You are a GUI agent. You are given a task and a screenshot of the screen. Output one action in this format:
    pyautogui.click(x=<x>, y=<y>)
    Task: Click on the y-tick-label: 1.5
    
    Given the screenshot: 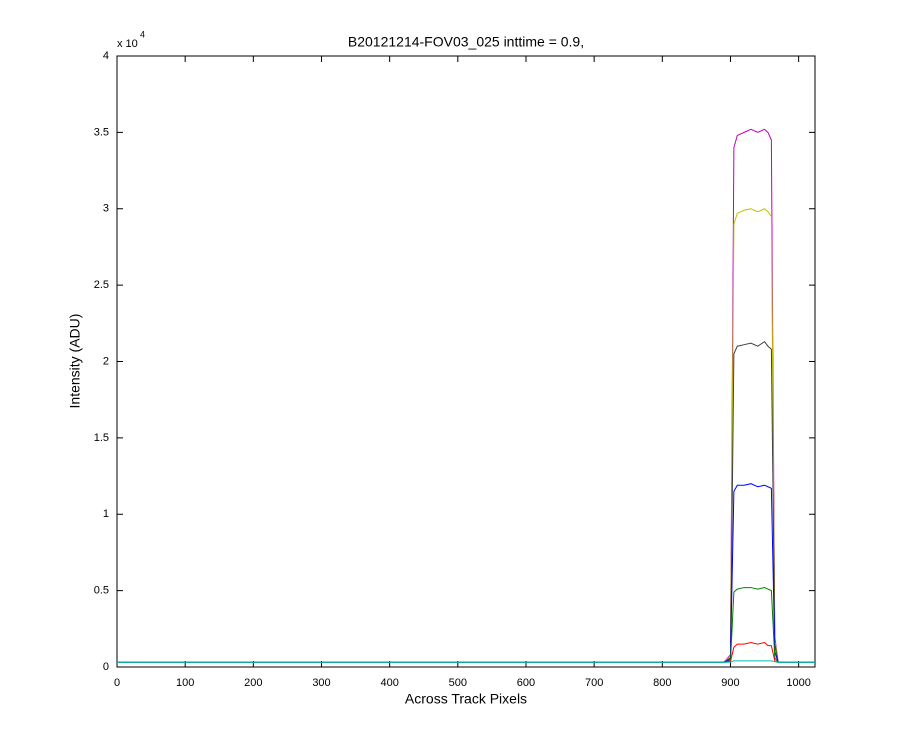 What is the action you would take?
    pyautogui.click(x=101, y=438)
    